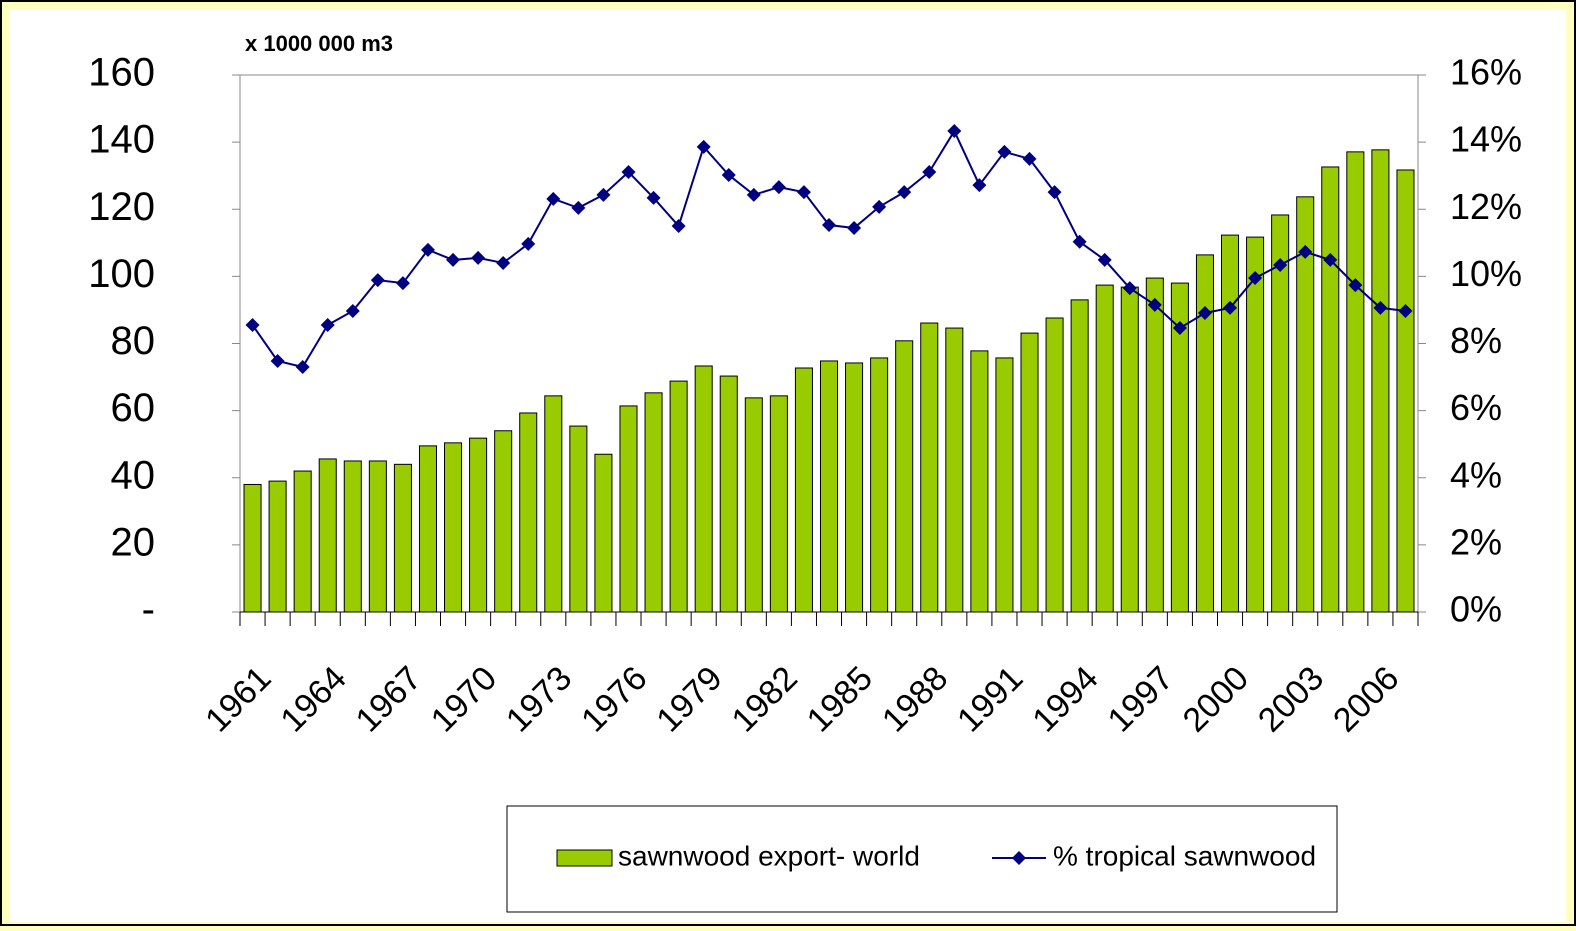 Image resolution: width=1576 pixels, height=931 pixels. I want to click on y2-tick-label: 8%, so click(1476, 340).